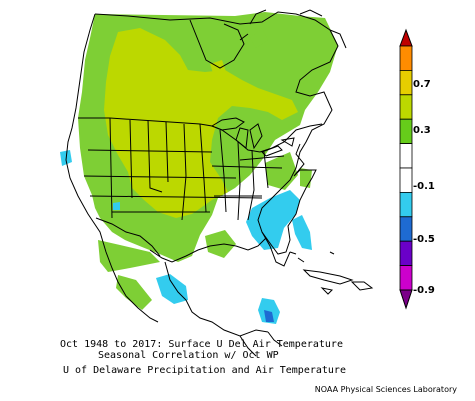  I want to click on blue-shading, so click(269, 316).